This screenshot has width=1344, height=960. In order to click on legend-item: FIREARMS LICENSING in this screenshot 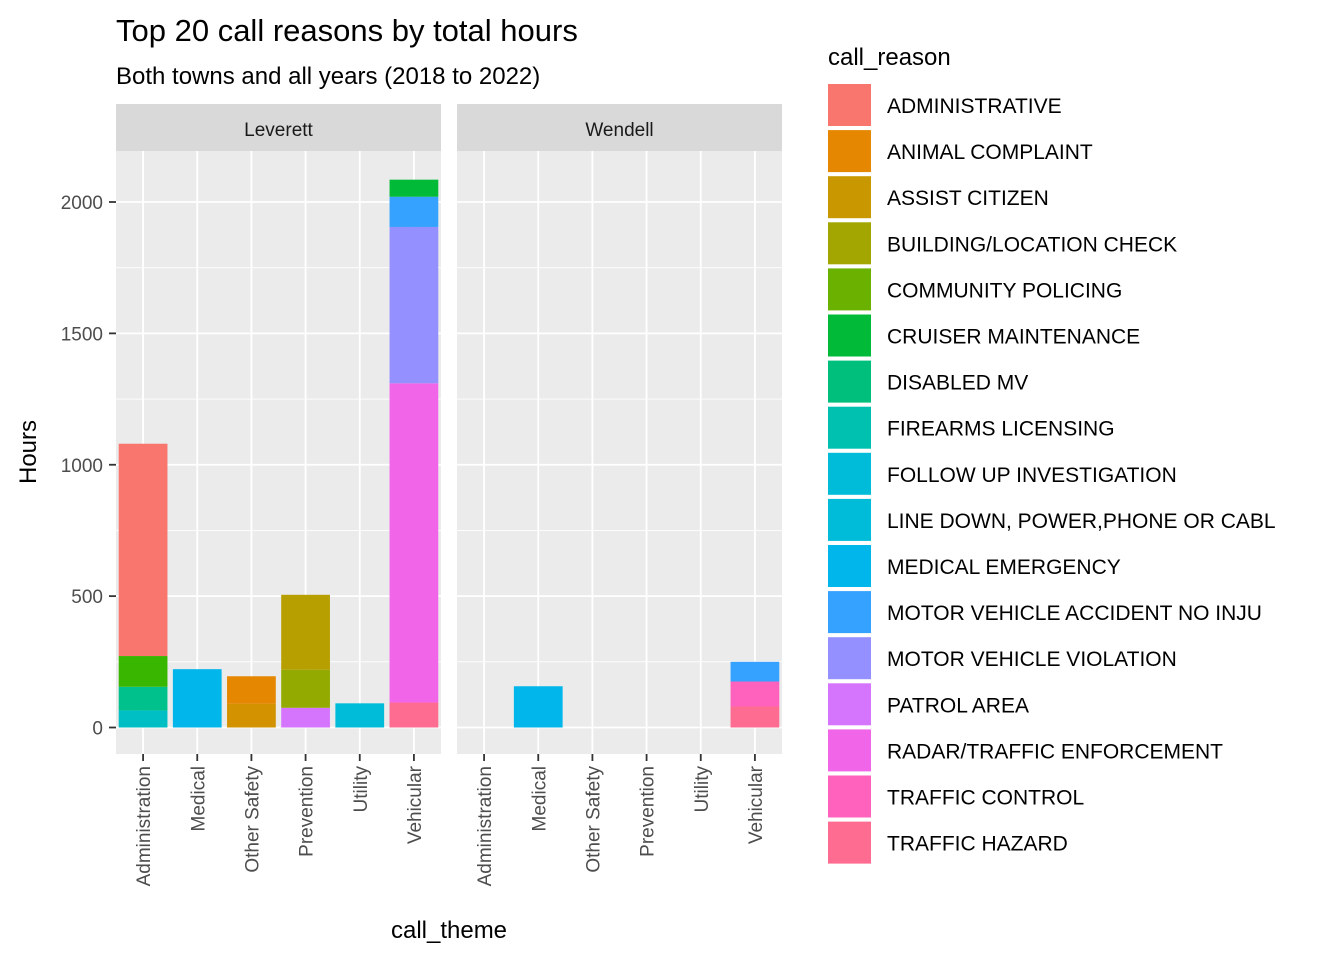, I will do `click(971, 427)`.